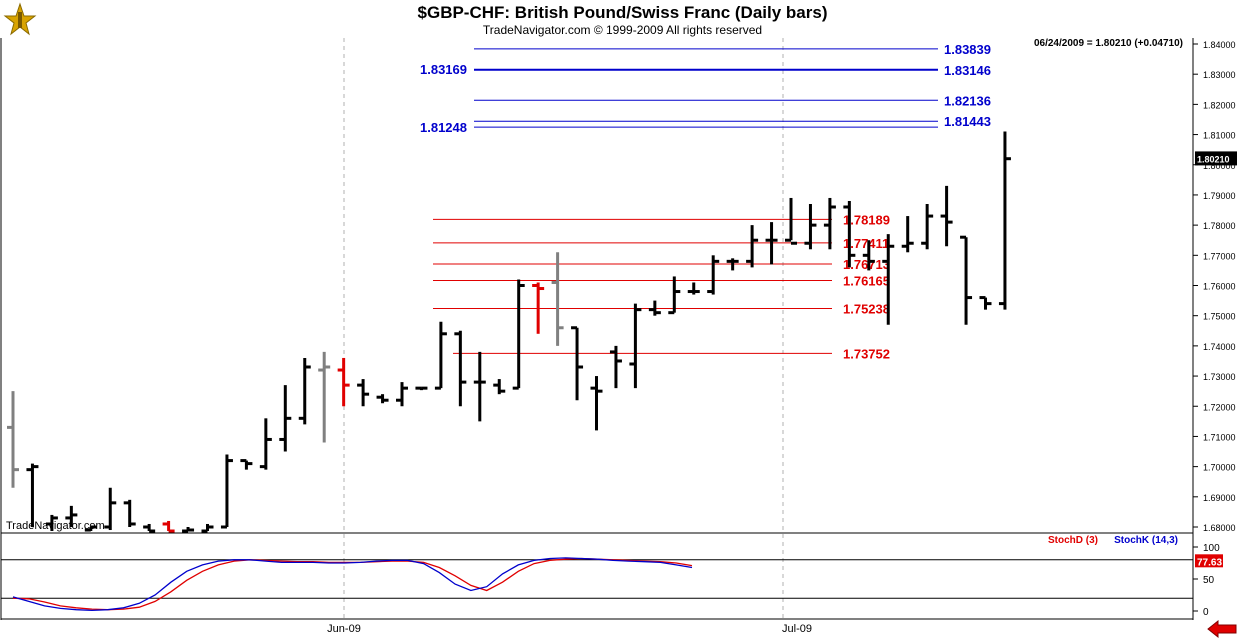  Describe the element at coordinates (866, 309) in the screenshot. I see `fib-low-label: 1.75238` at that location.